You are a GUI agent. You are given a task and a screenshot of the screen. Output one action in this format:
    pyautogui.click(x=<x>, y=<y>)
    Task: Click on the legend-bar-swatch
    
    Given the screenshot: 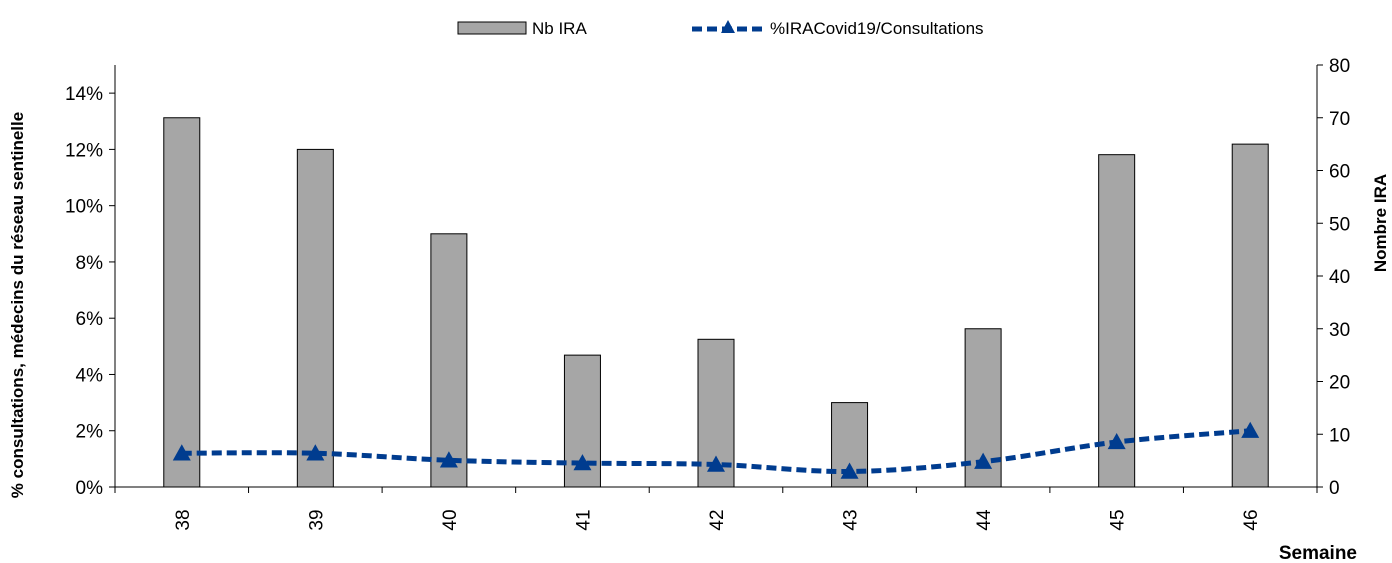 What is the action you would take?
    pyautogui.click(x=492, y=28)
    